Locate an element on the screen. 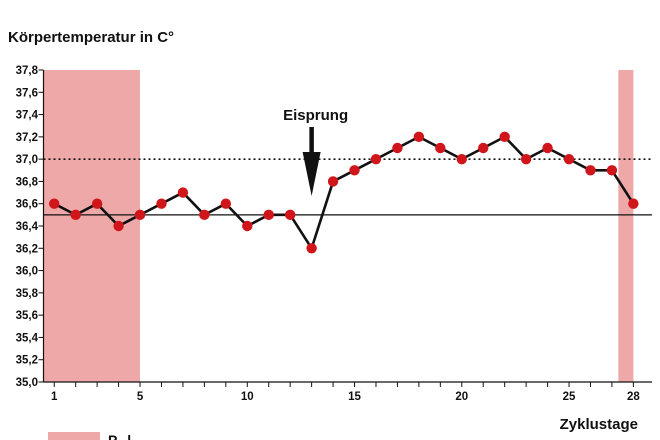 Image resolution: width=660 pixels, height=440 pixels. y-tick-label: 36,6 is located at coordinates (27, 205).